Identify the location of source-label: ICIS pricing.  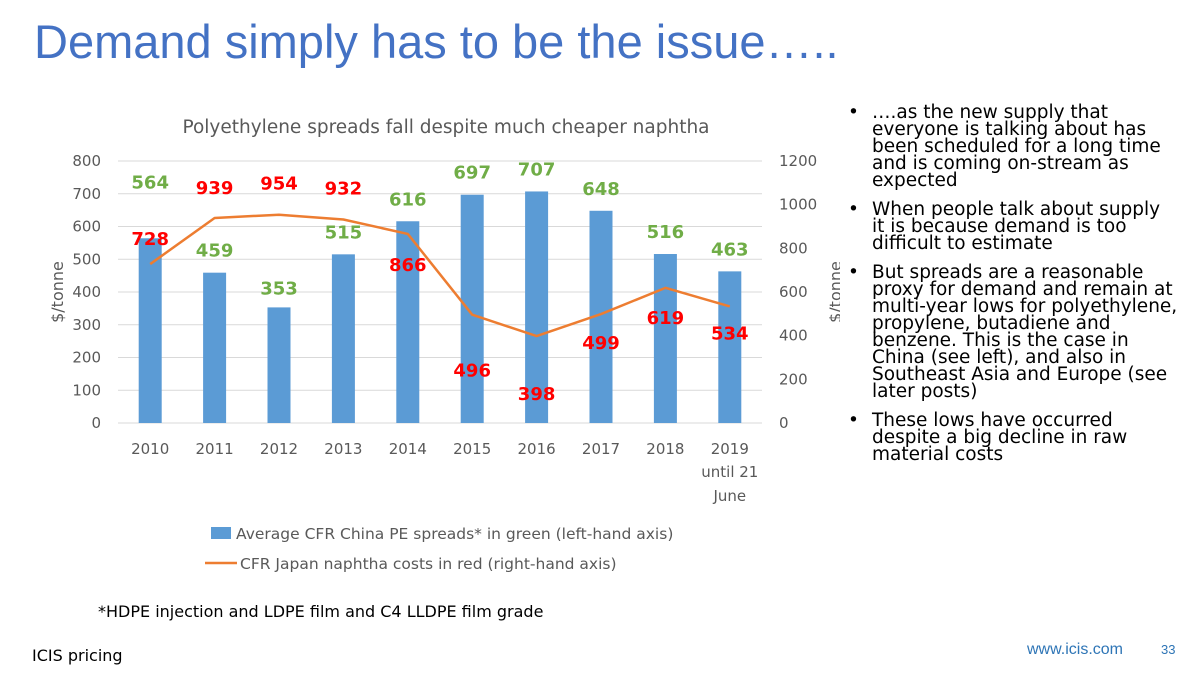
(77, 655).